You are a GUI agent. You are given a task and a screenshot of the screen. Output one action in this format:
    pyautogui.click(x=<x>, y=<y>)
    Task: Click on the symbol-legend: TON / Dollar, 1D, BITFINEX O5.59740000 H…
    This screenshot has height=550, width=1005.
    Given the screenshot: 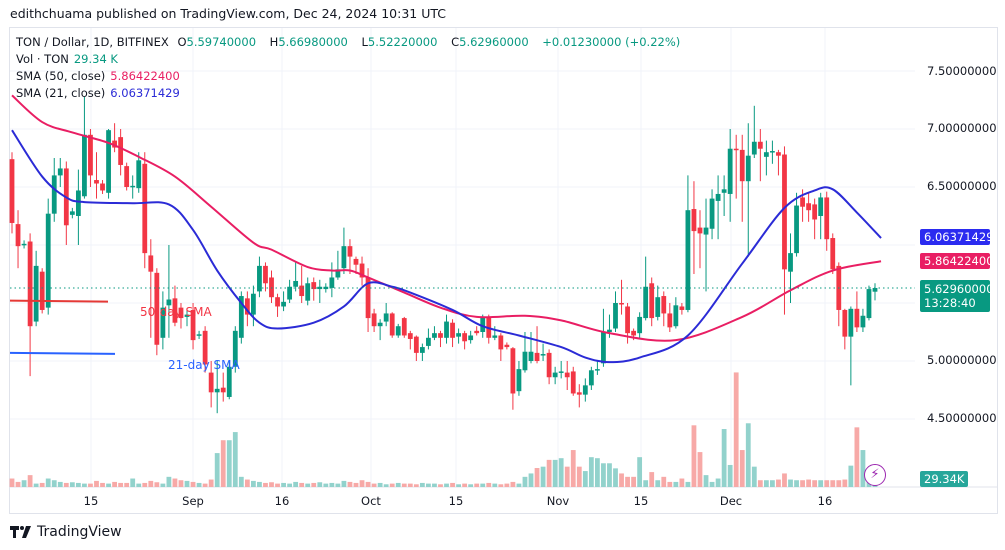 What is the action you would take?
    pyautogui.click(x=348, y=42)
    